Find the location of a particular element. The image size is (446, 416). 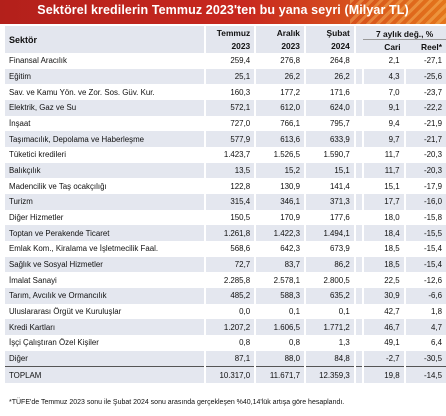

nominal-change-cell: -2,7 is located at coordinates (384, 358).